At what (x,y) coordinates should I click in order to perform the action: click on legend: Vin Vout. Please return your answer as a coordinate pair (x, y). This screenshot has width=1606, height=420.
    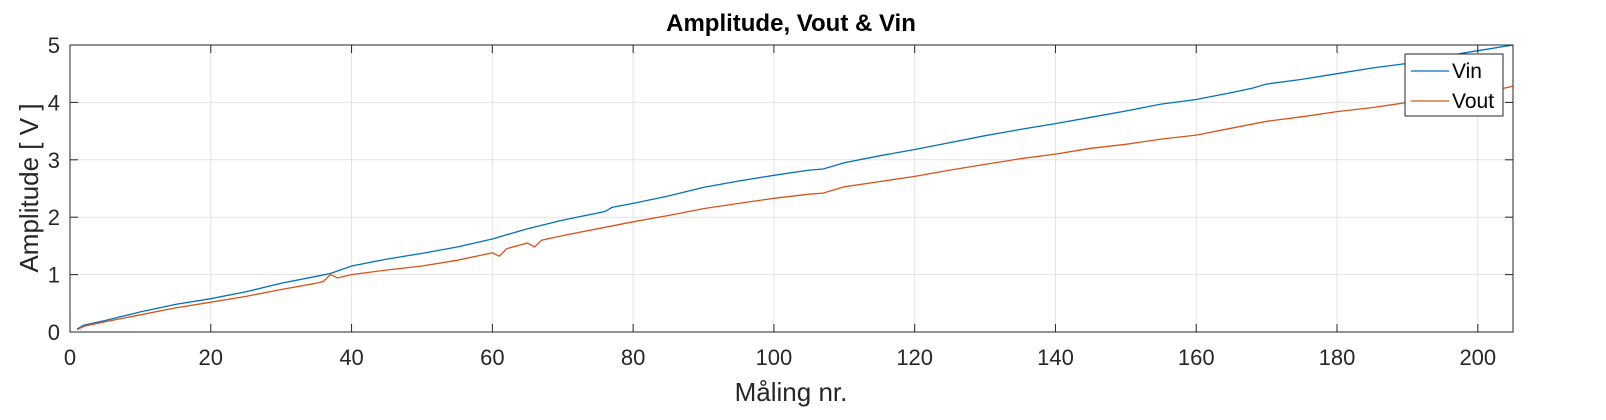
    Looking at the image, I should click on (1454, 85).